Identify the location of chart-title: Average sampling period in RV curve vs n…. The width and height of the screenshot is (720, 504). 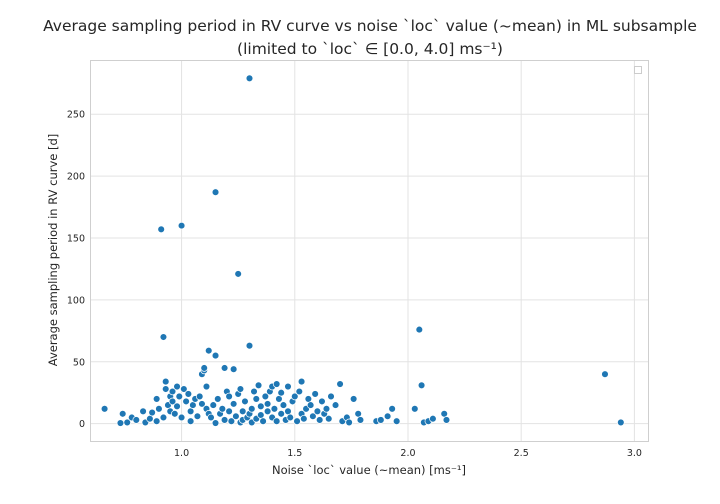
(370, 26).